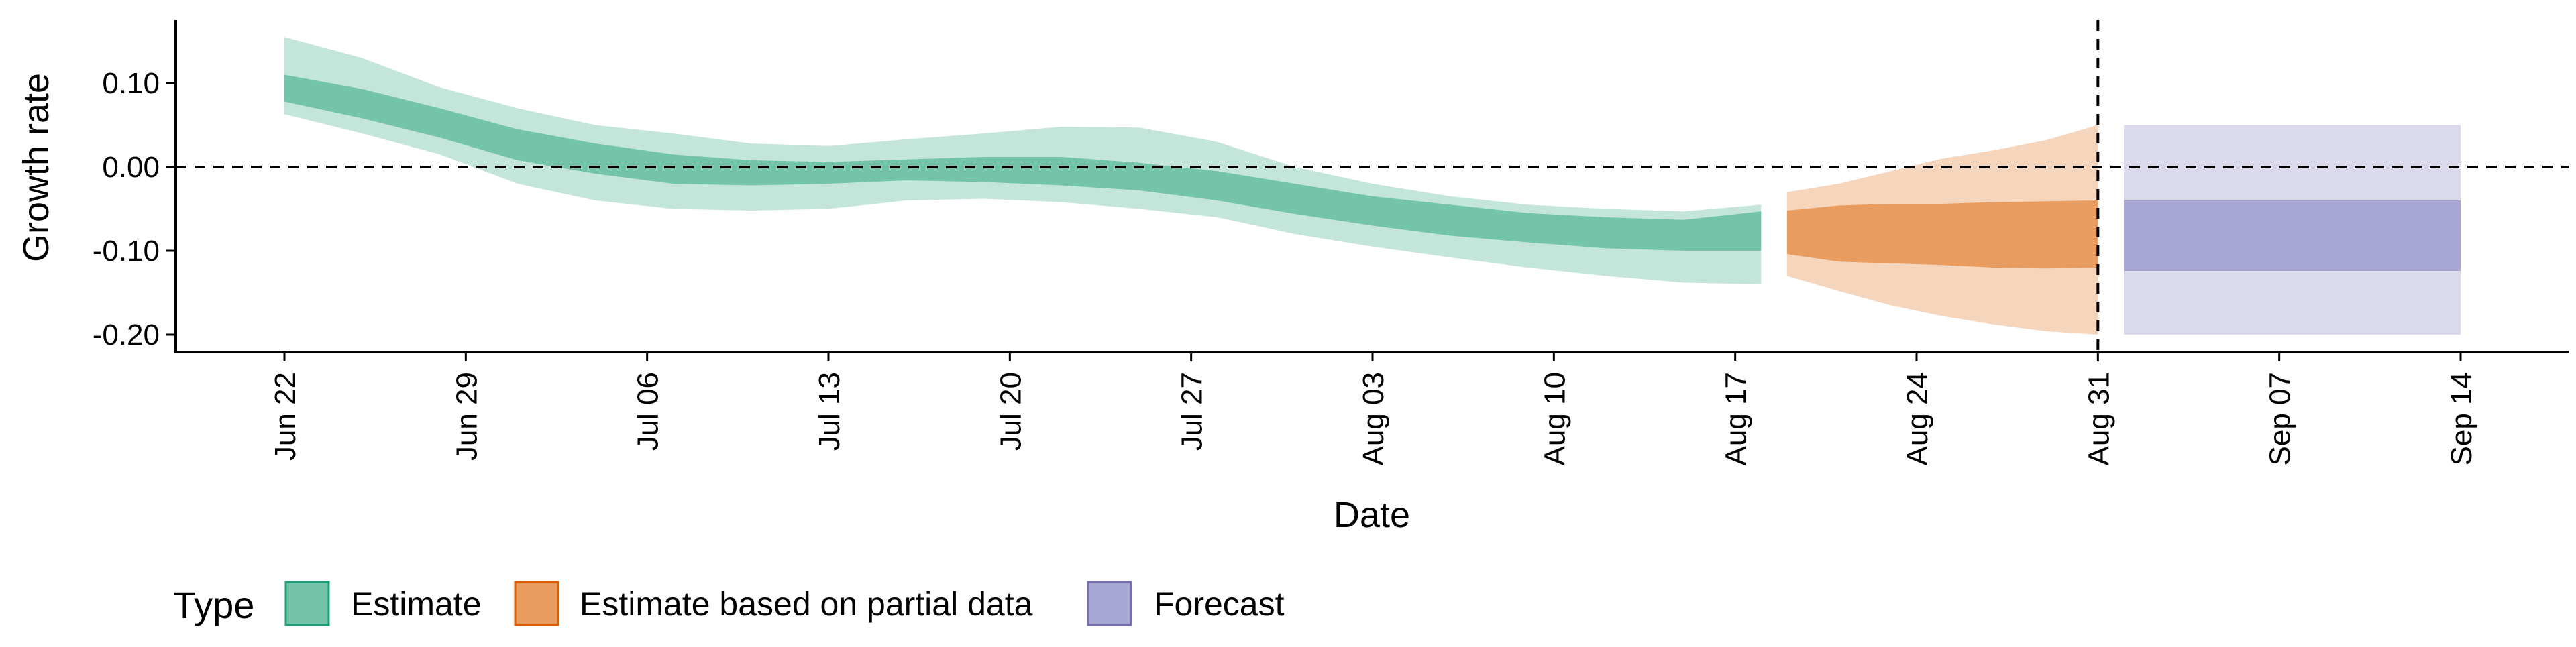  I want to click on x-tick-label: Jul 20, so click(1010, 411).